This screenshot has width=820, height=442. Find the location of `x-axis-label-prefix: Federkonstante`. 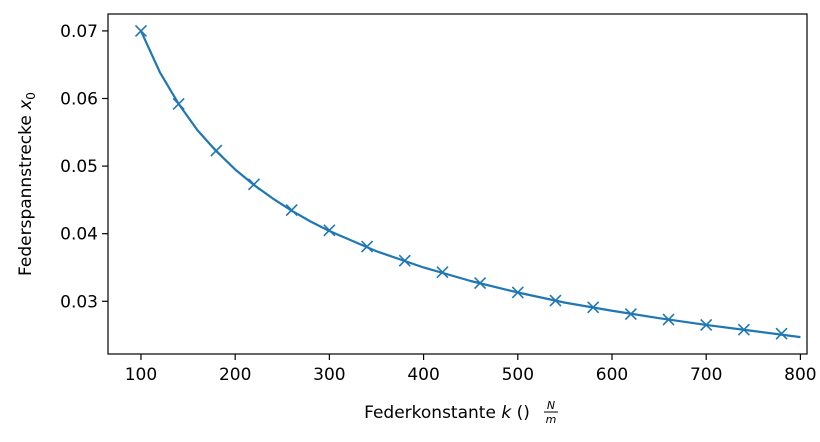

x-axis-label-prefix: Federkonstante is located at coordinates (432, 413).